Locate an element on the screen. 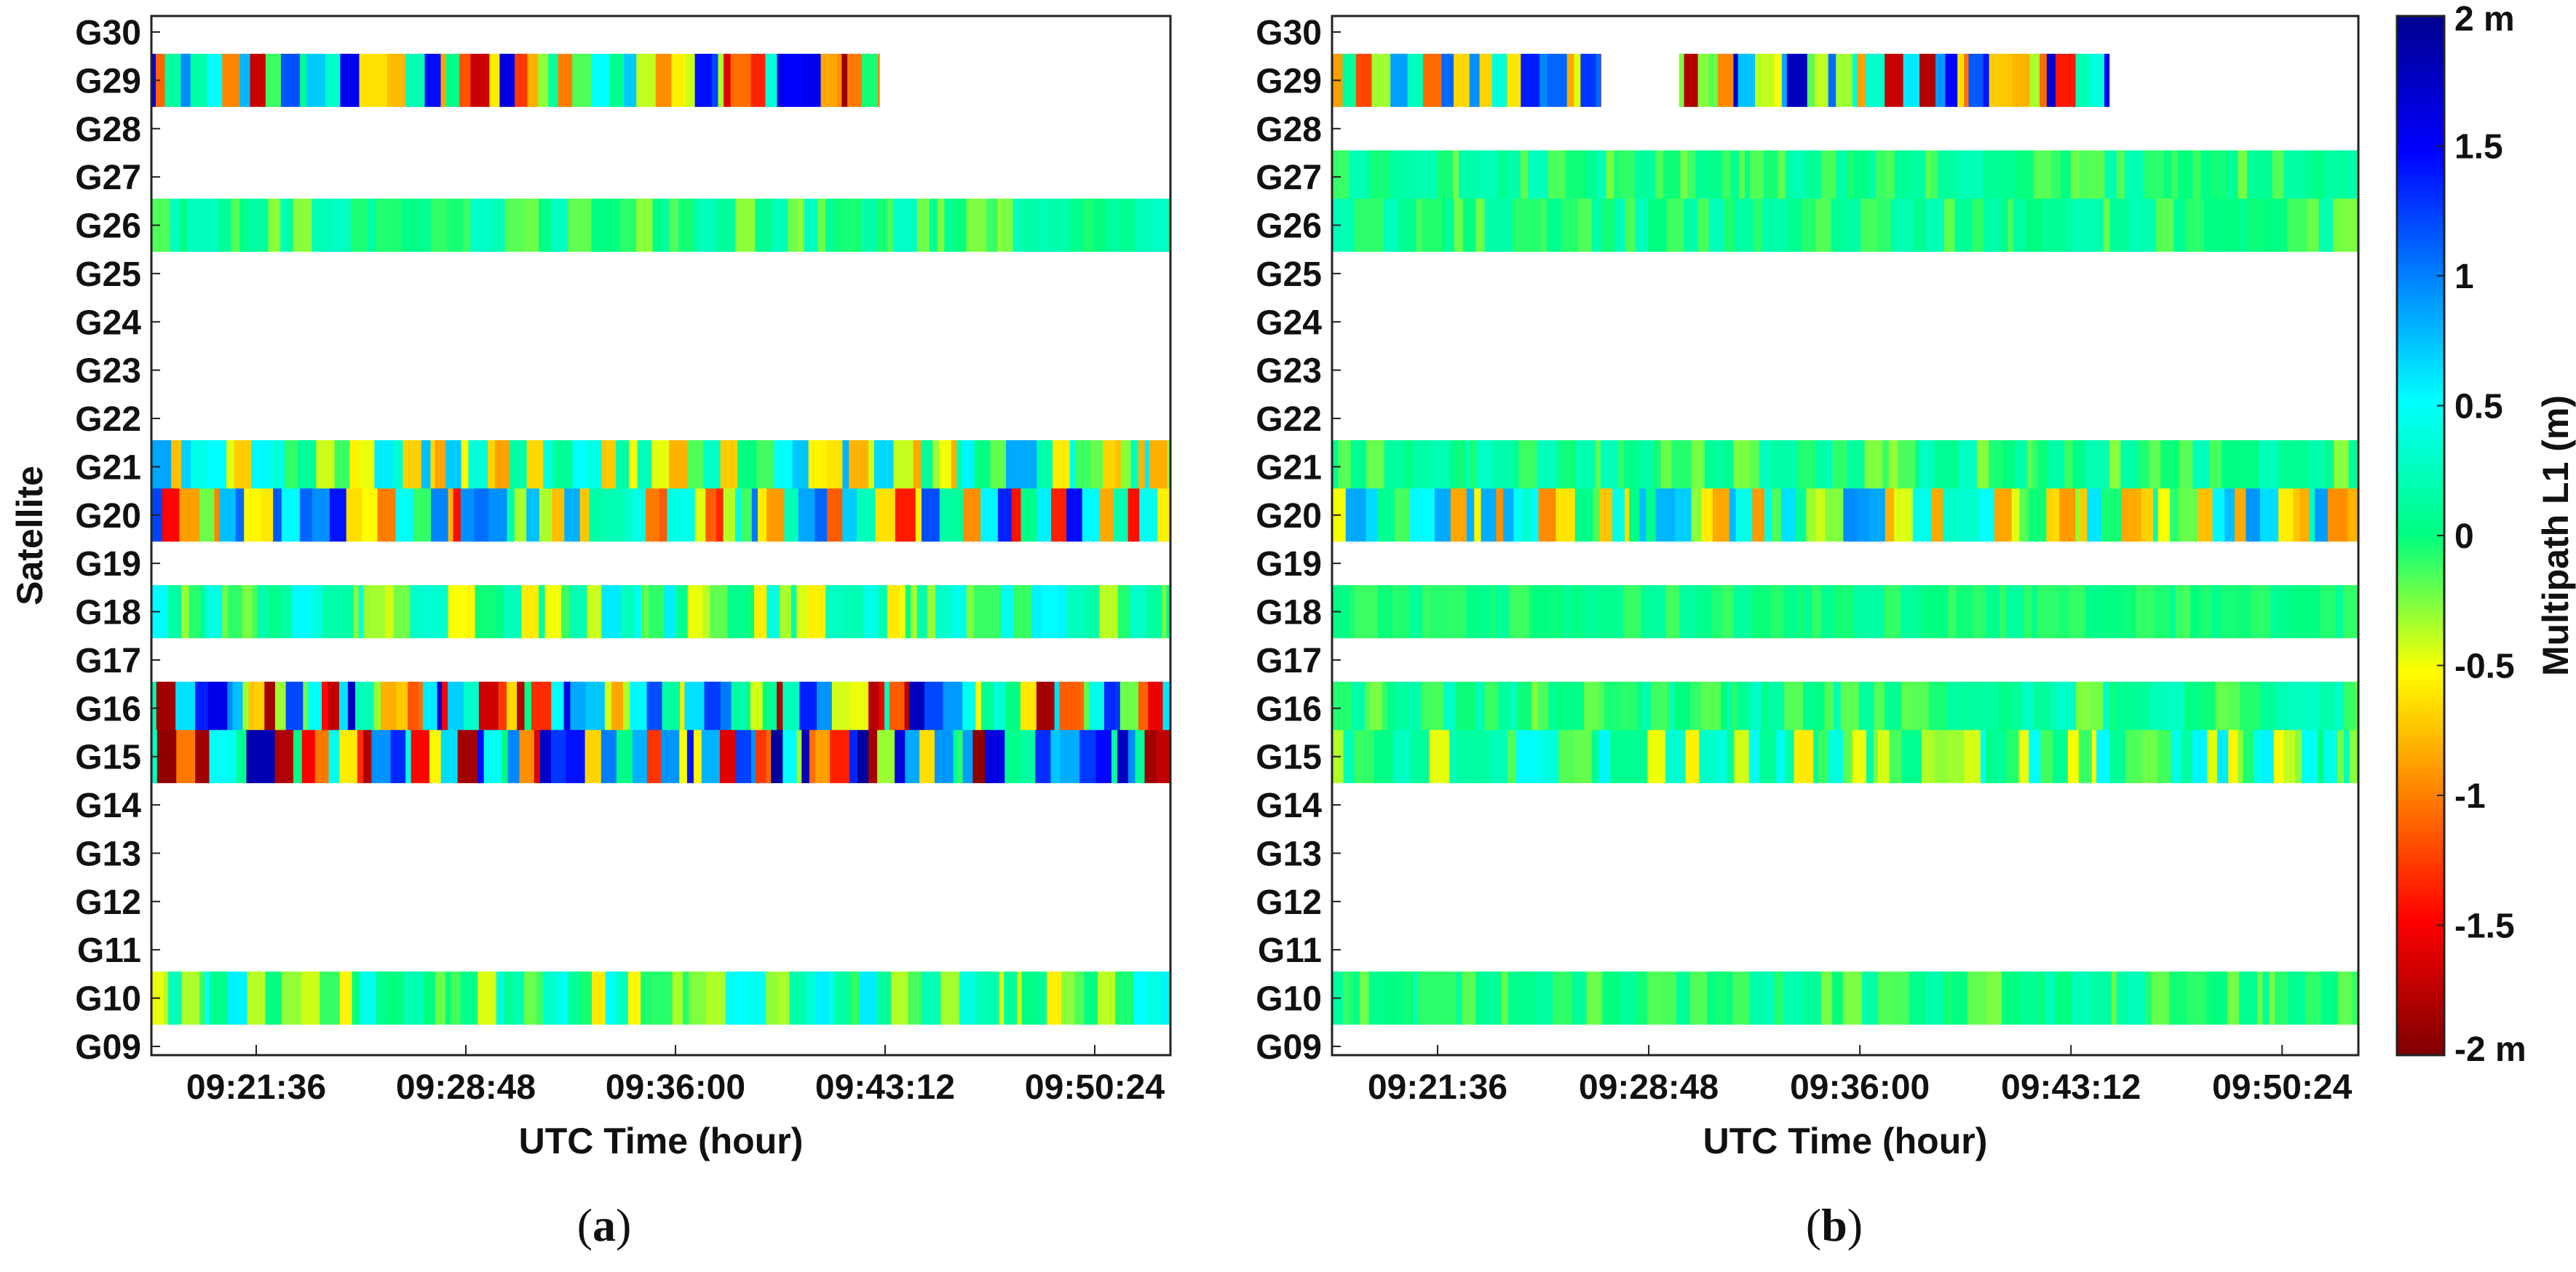 This screenshot has width=2576, height=1272. ytick-label-G17: G17 is located at coordinates (108, 661).